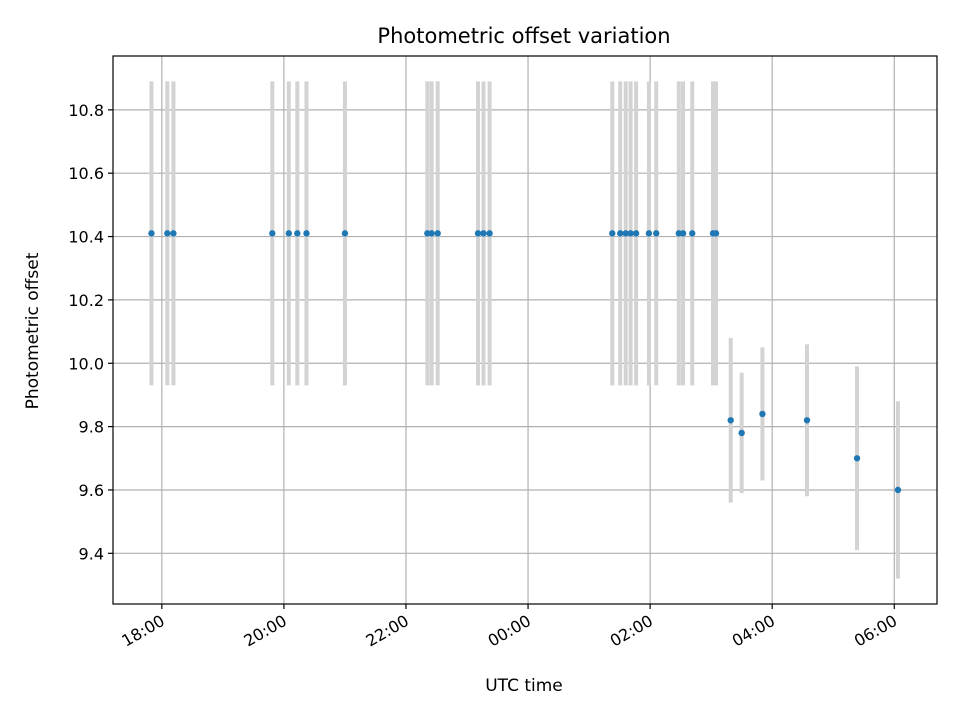 The image size is (960, 720). What do you see at coordinates (524, 686) in the screenshot?
I see `x-axis-label: UTC time` at bounding box center [524, 686].